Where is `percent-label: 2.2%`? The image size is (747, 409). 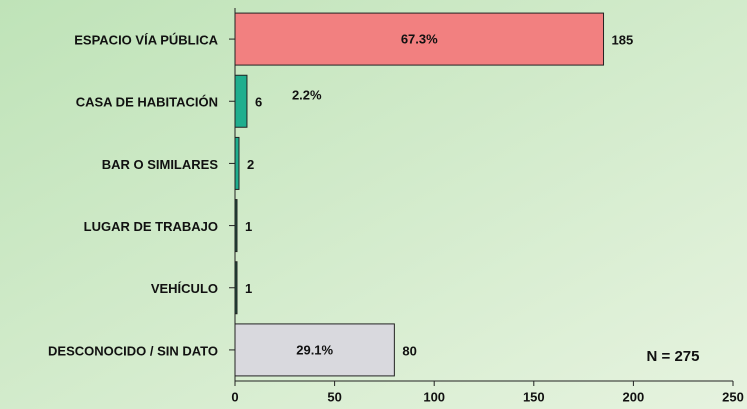
percent-label: 2.2% is located at coordinates (307, 95).